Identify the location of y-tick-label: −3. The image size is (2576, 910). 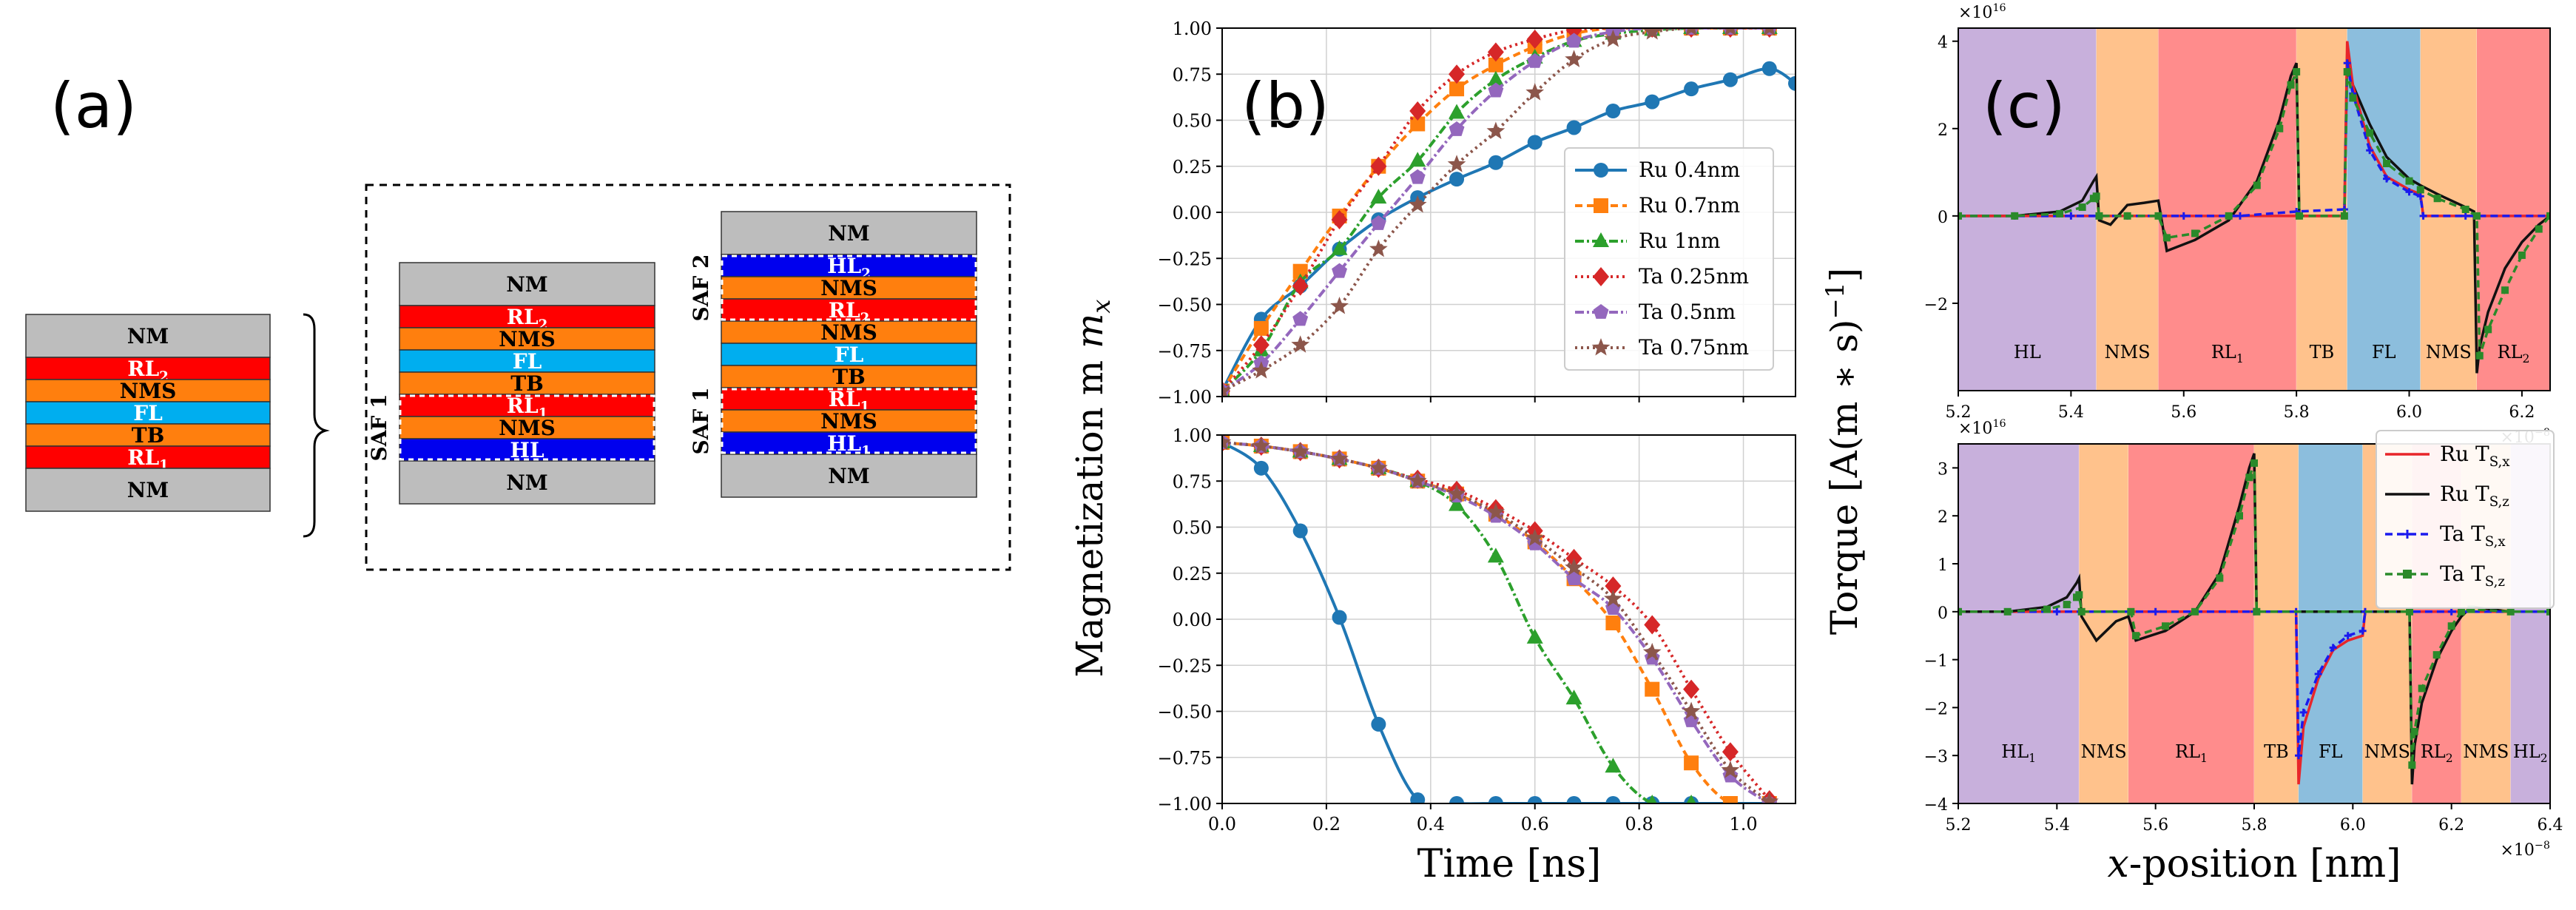
(1936, 757).